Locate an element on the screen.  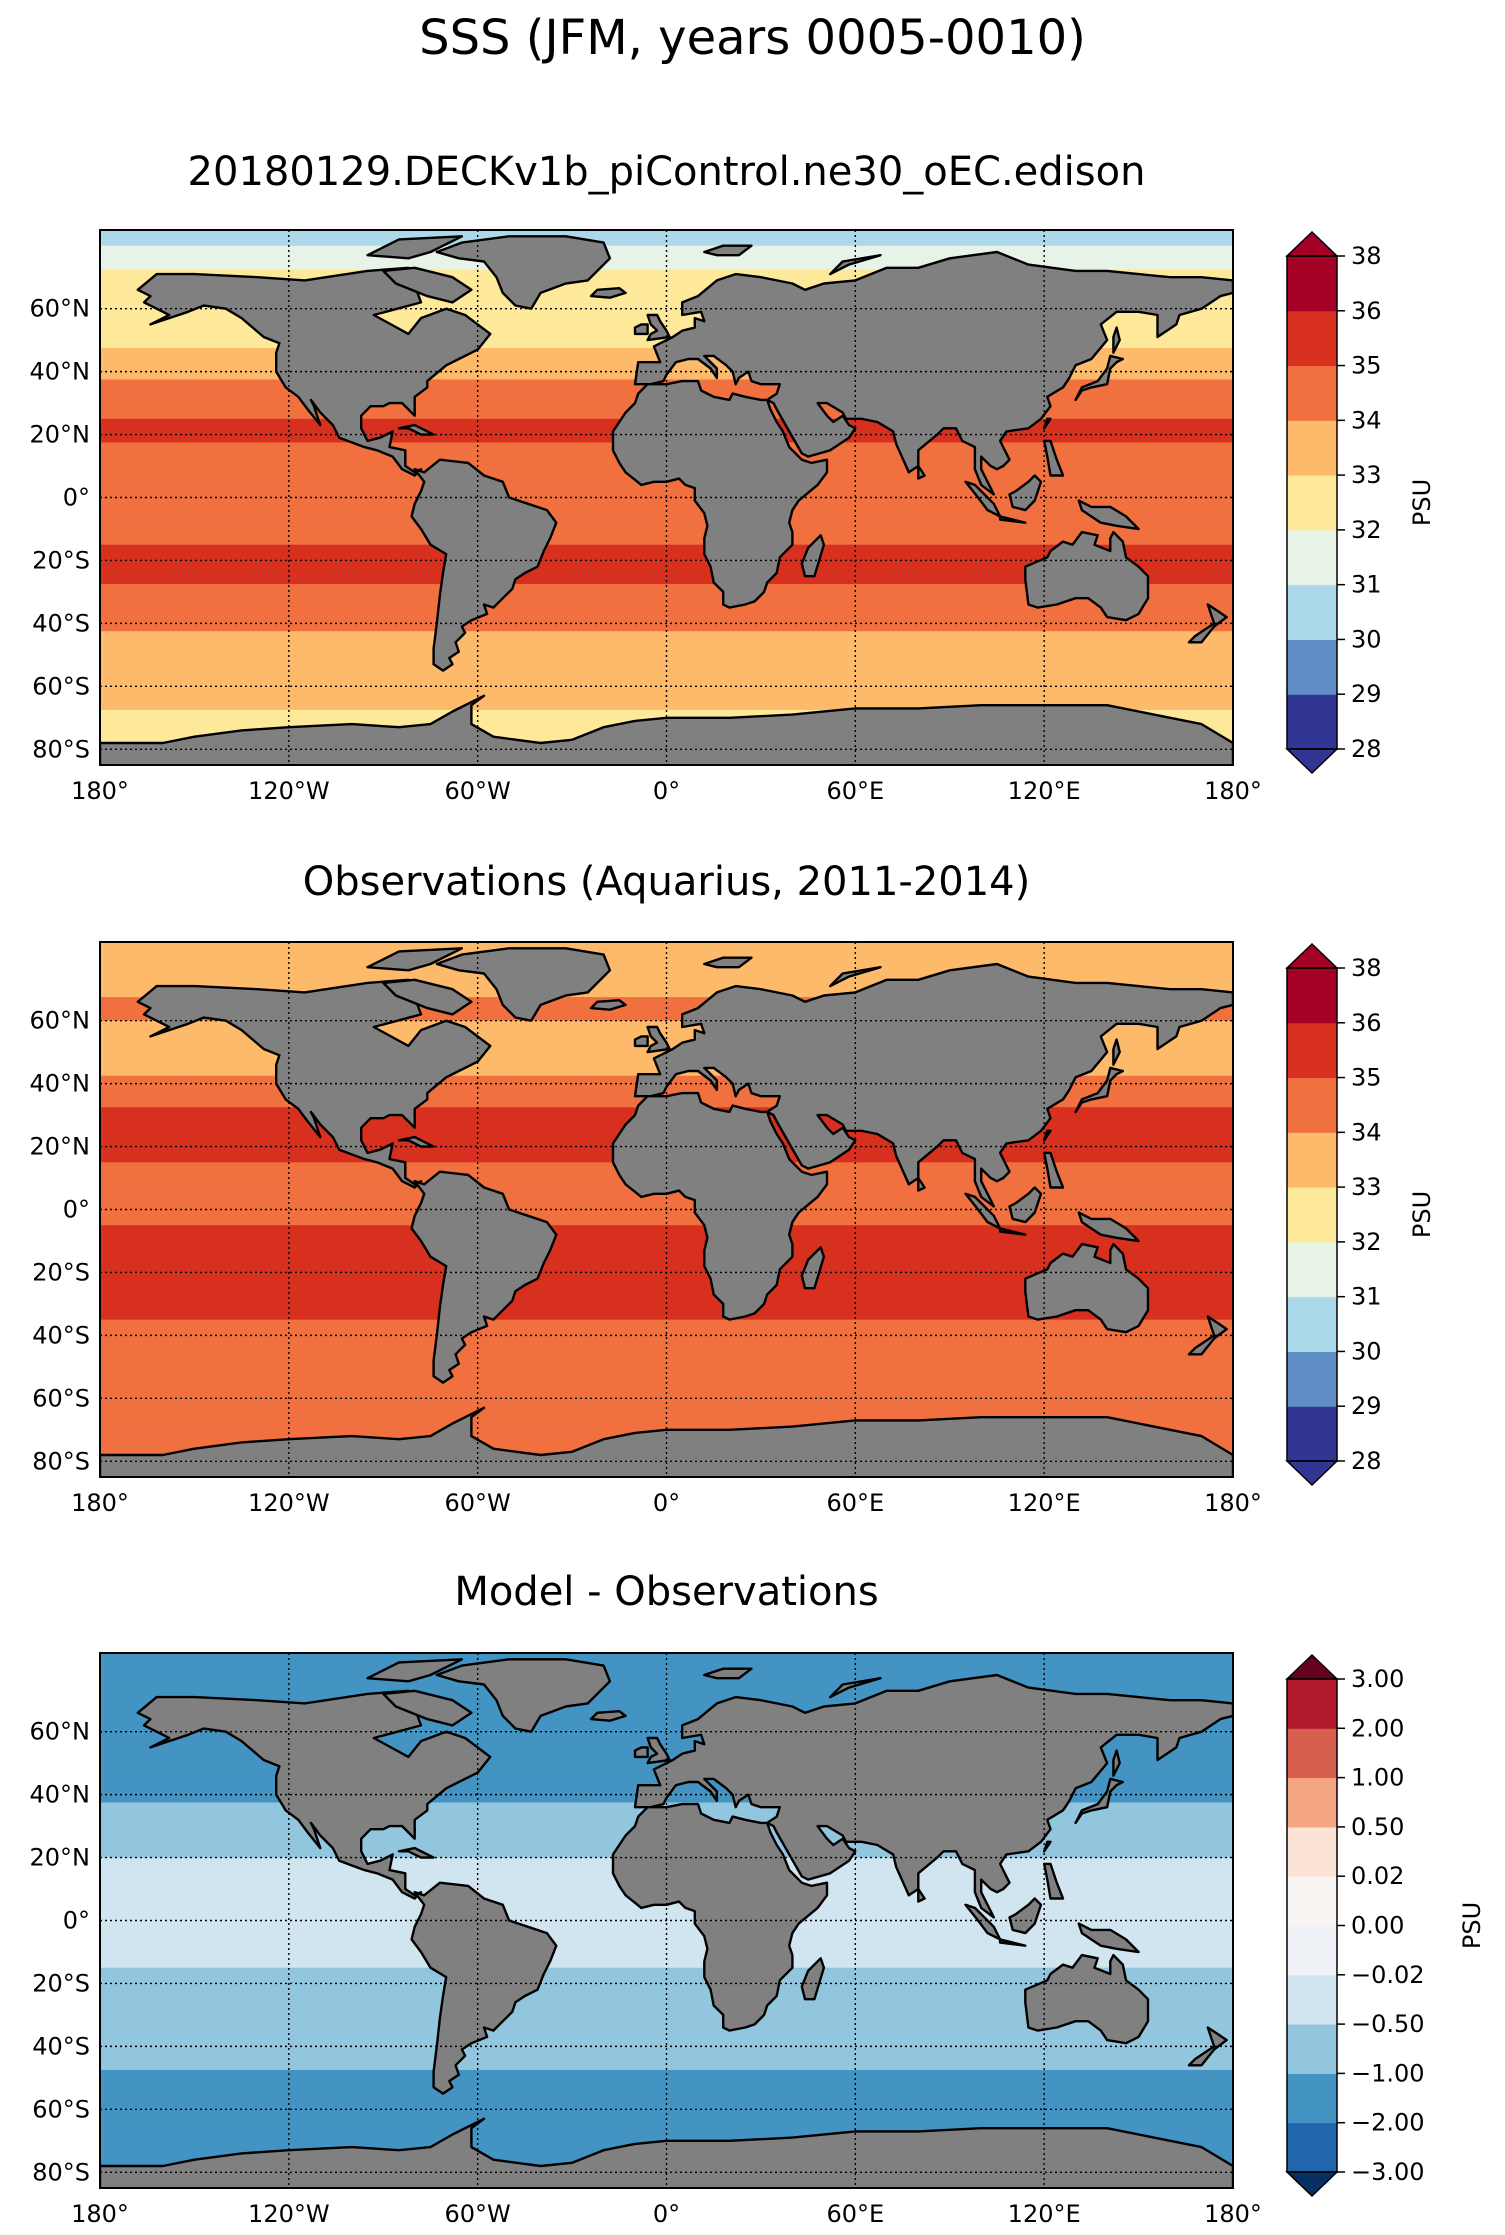
colorbar-tick-label: 3.00 is located at coordinates (1377, 1679).